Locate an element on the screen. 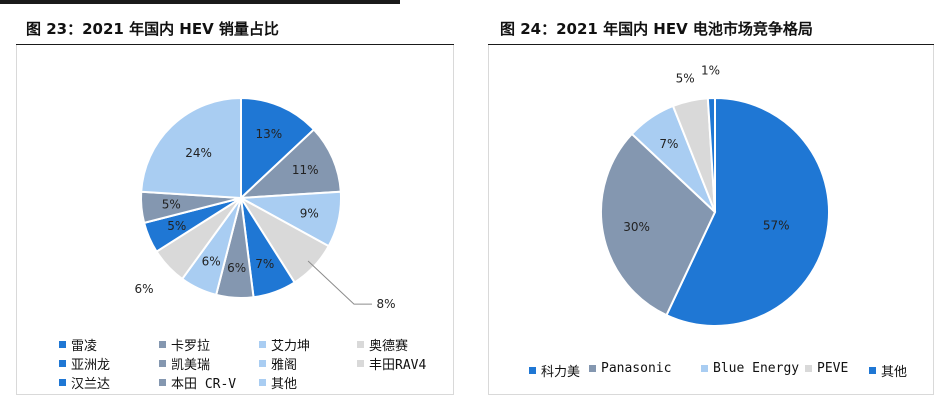  legend-label-1: 卡罗拉 is located at coordinates (191, 346).